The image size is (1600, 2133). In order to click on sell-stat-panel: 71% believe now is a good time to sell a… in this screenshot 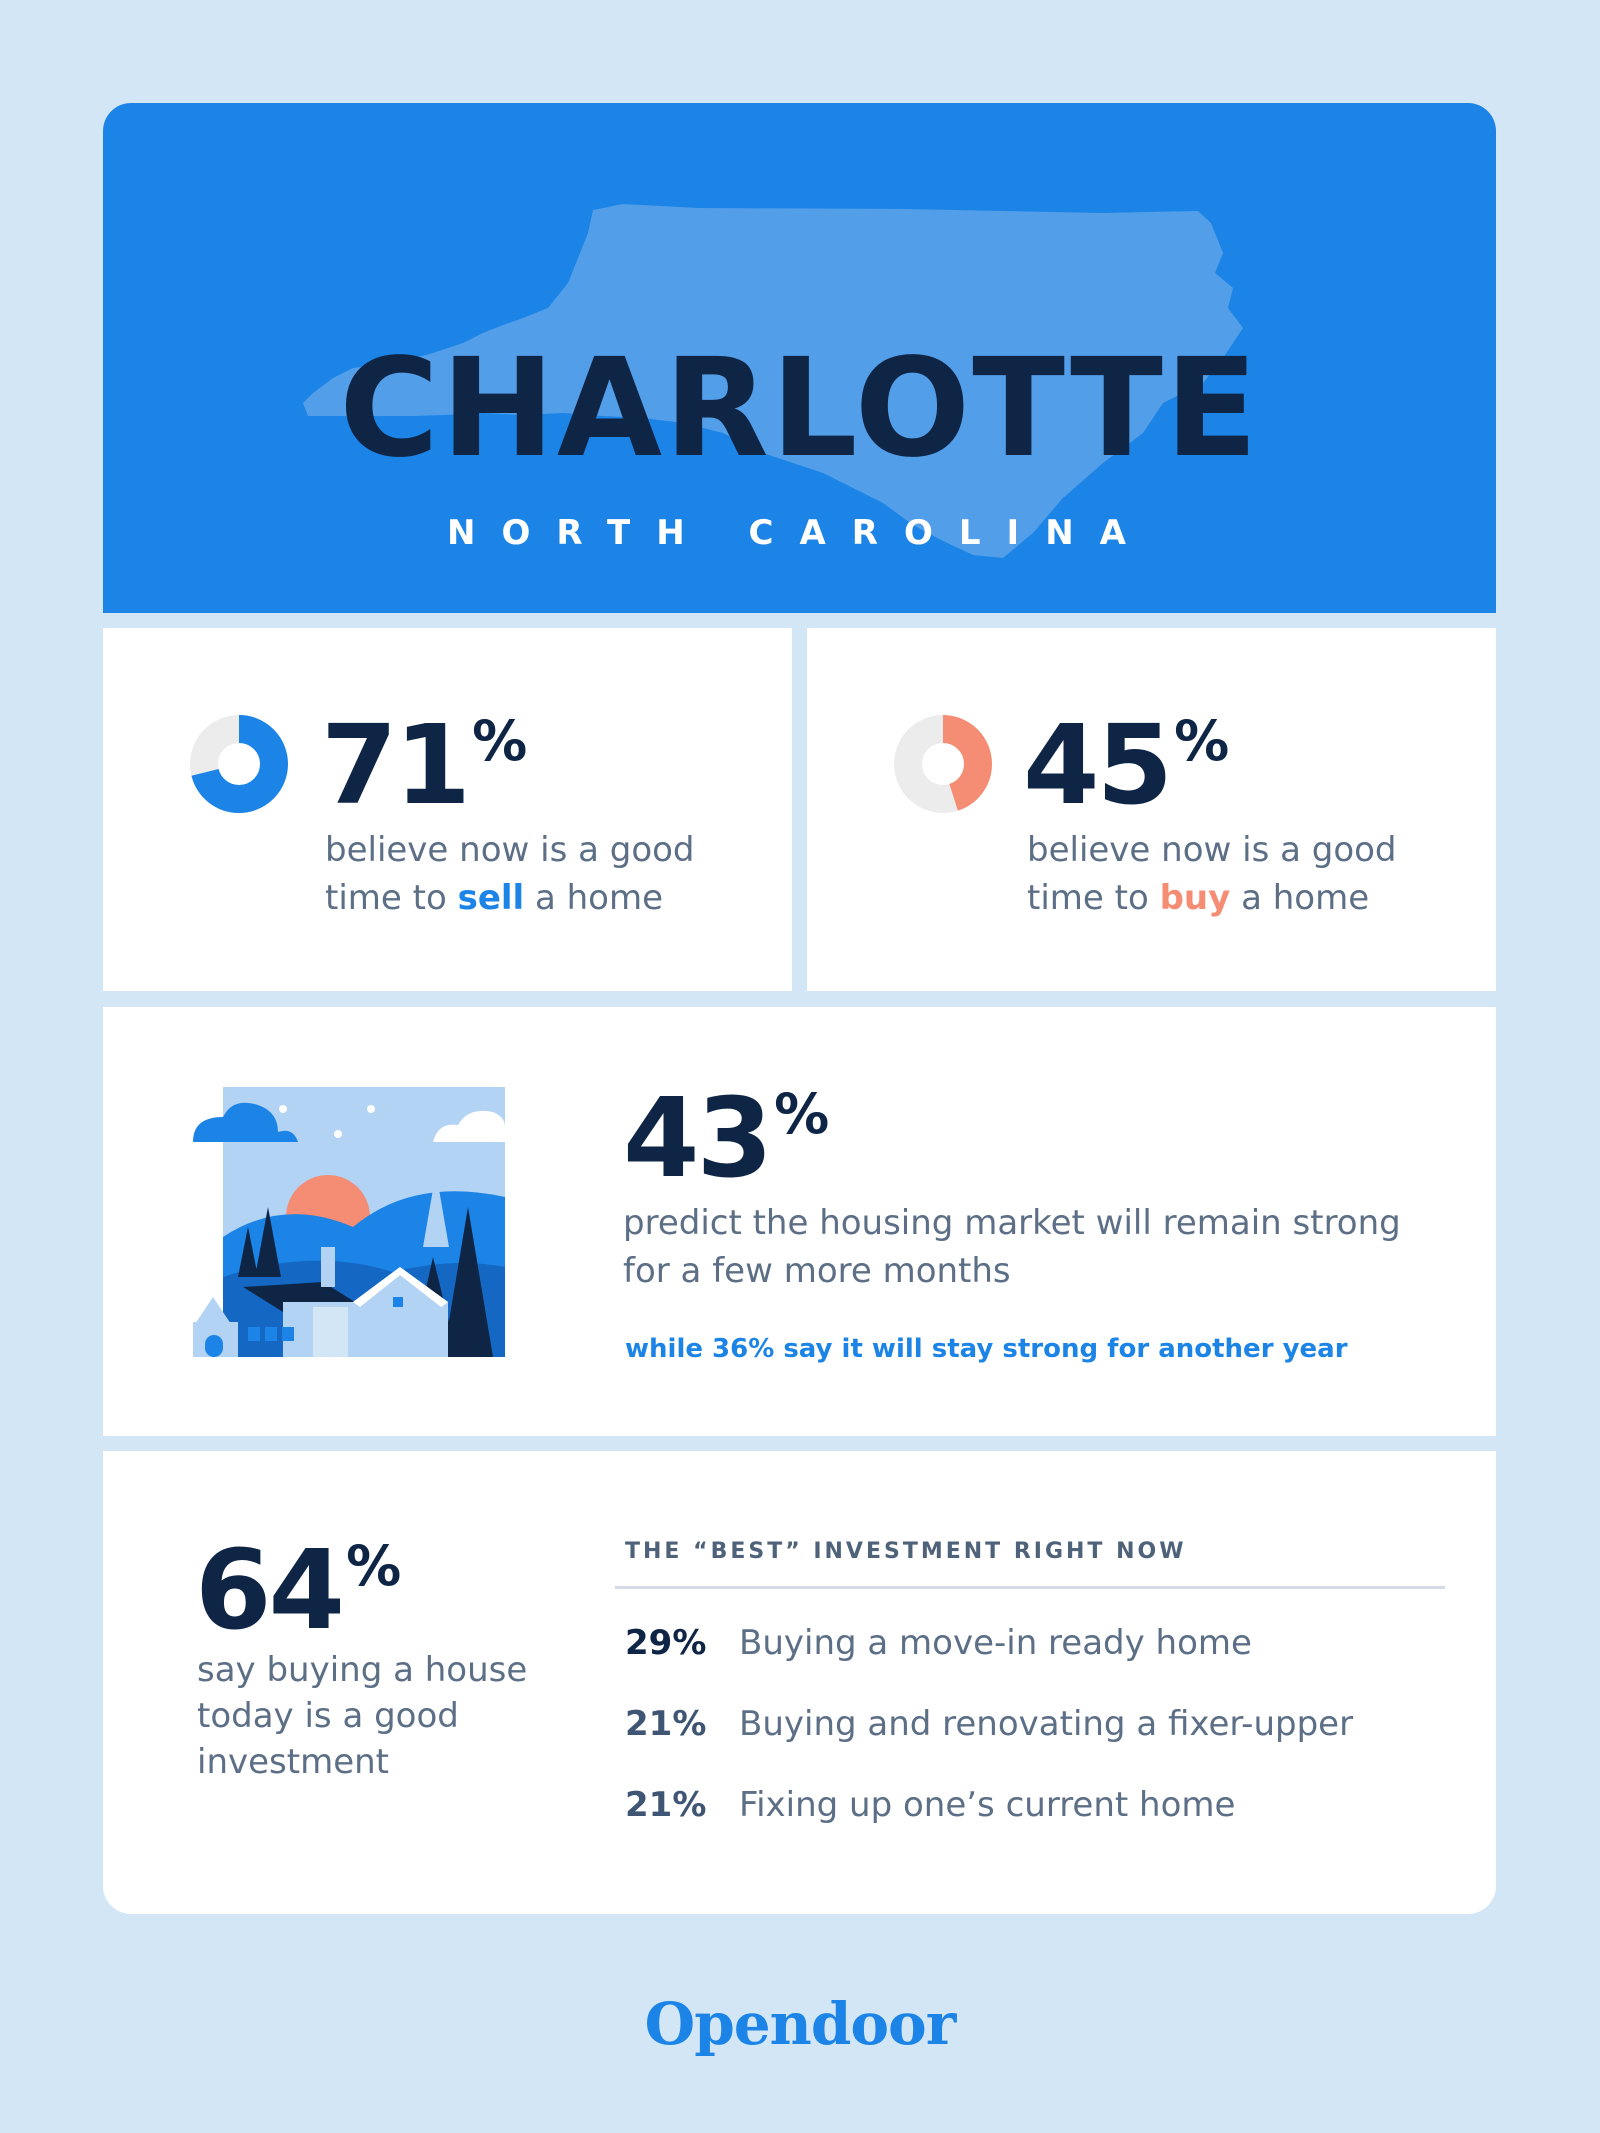, I will do `click(447, 809)`.